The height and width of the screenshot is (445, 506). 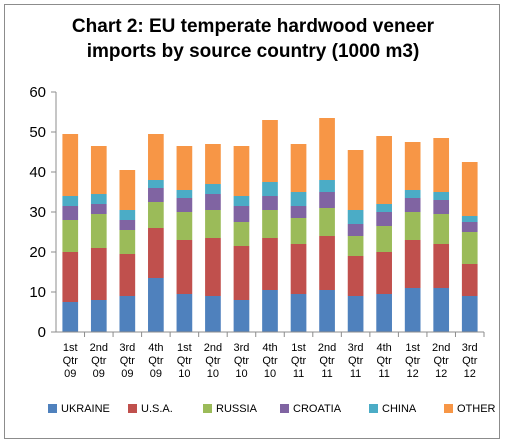 I want to click on x-tick-label: 4th Qtr 09, so click(x=156, y=361).